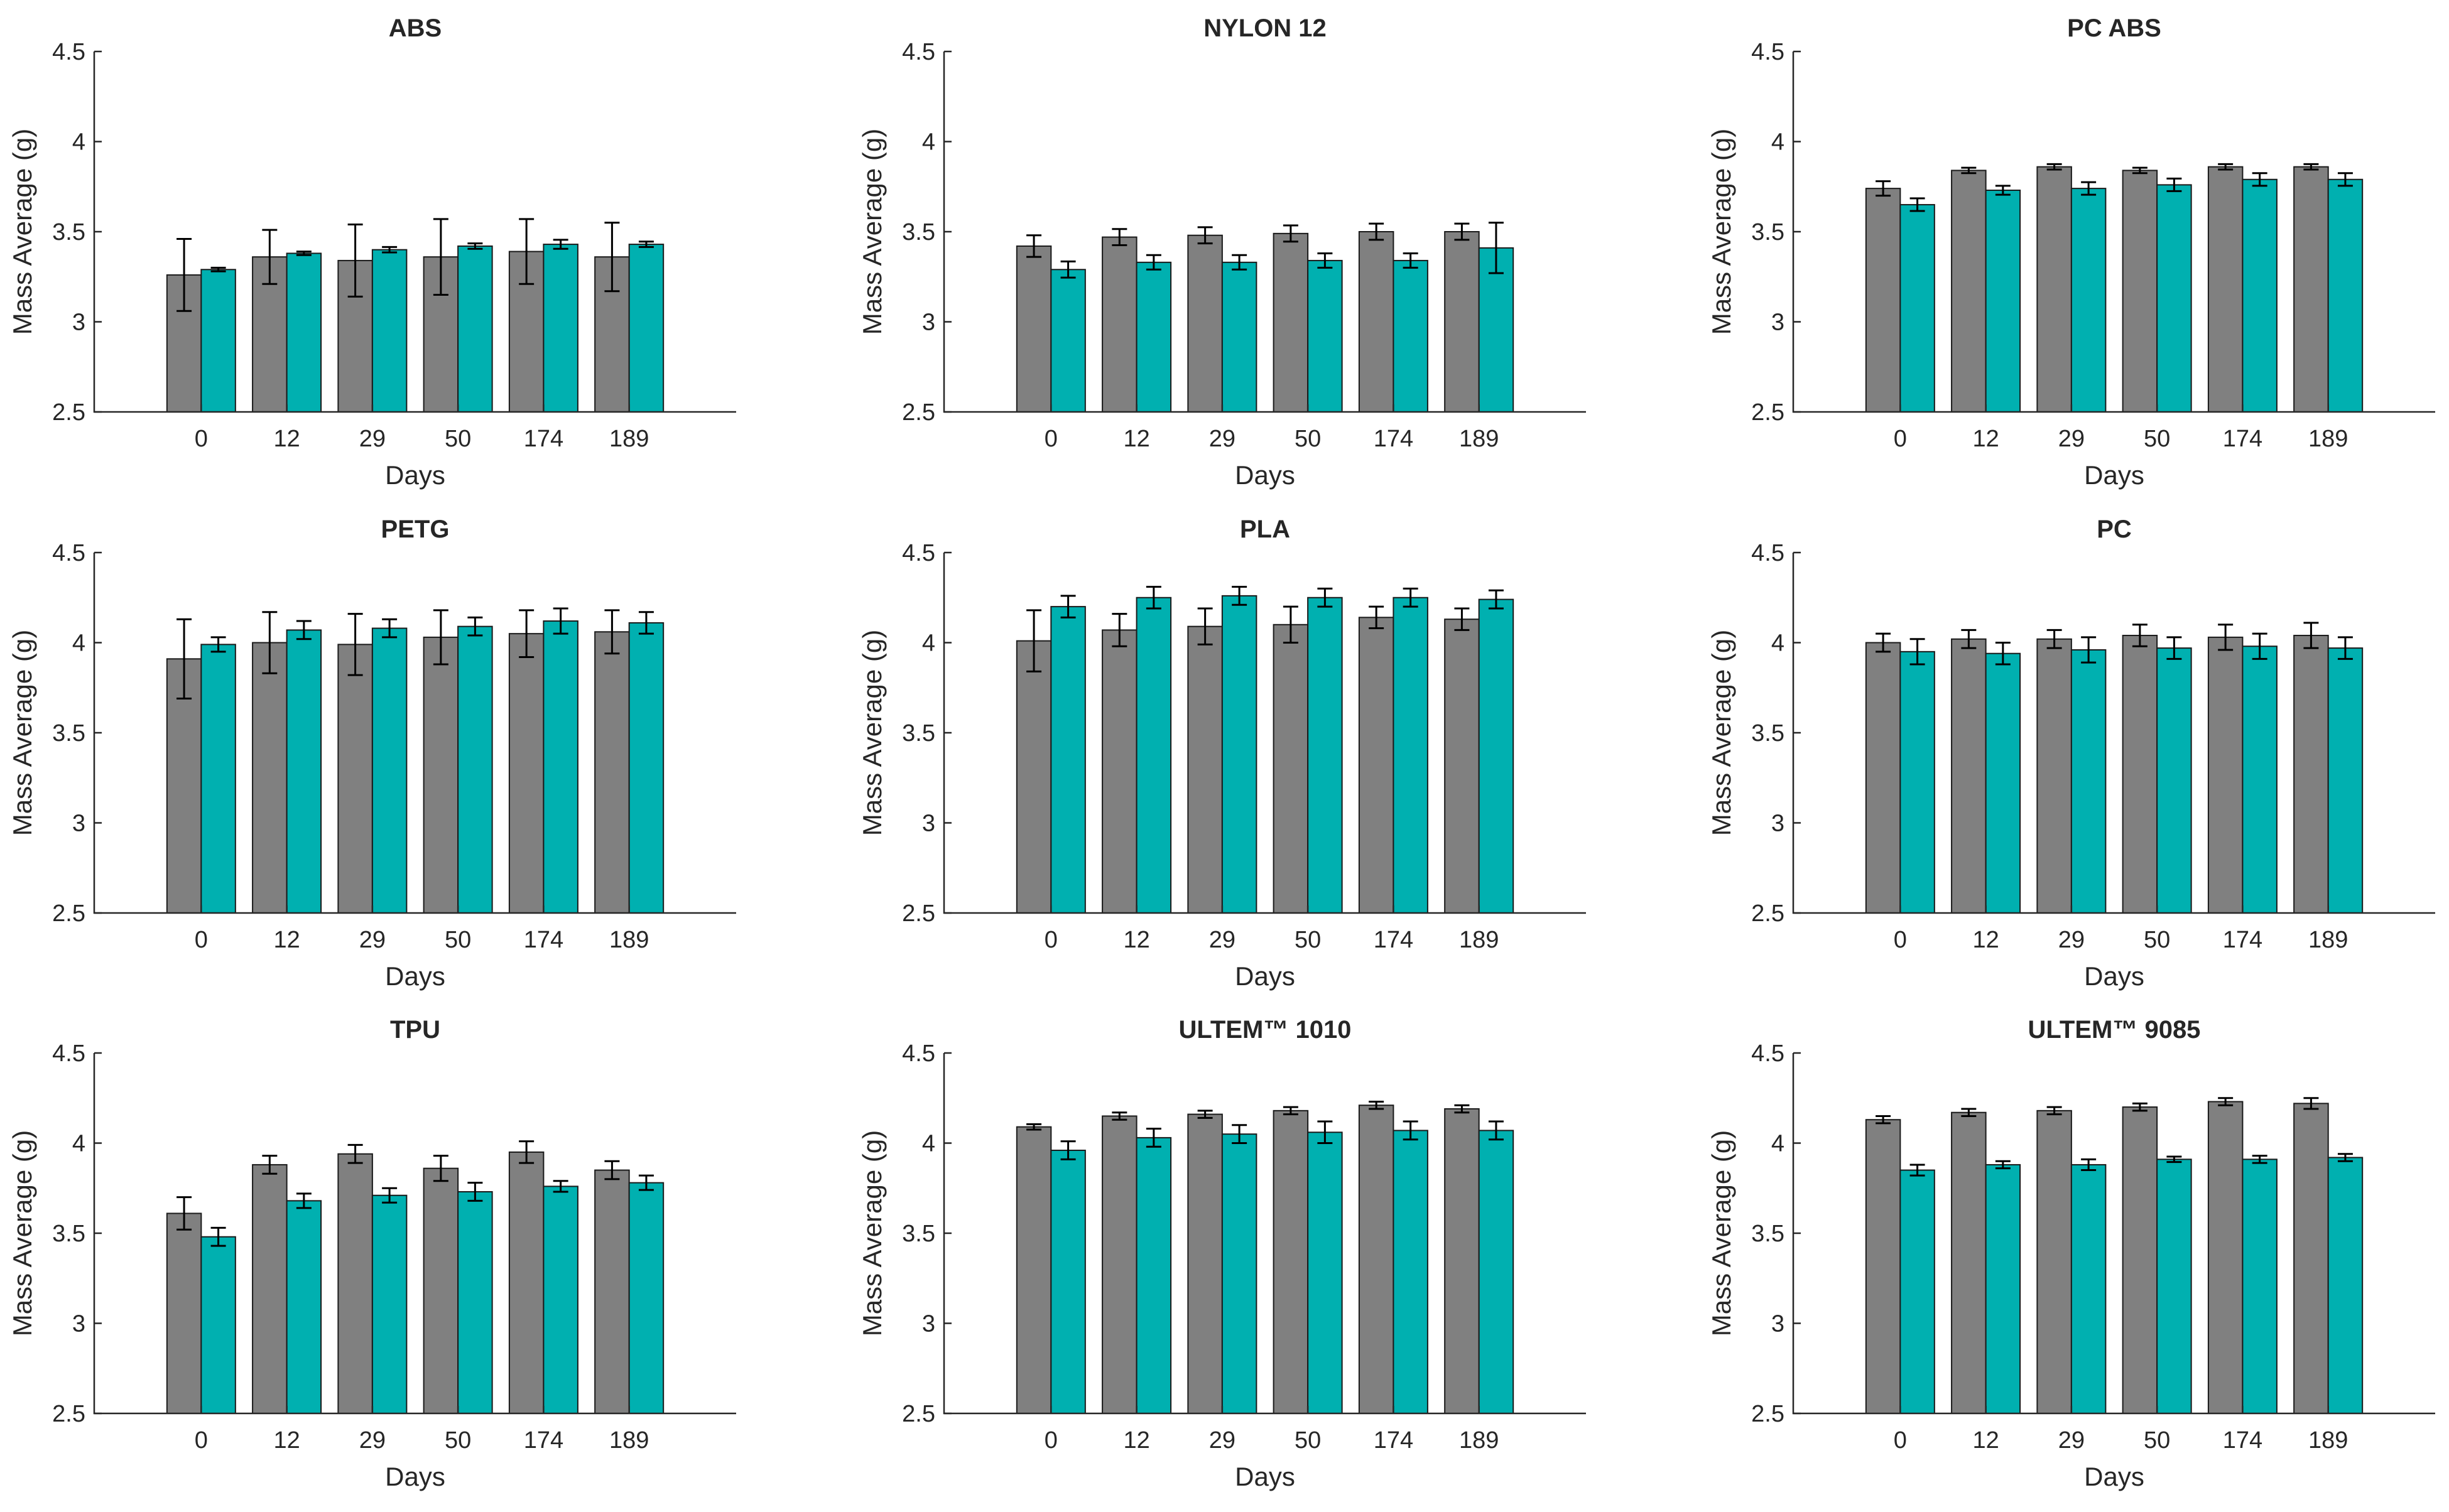 The height and width of the screenshot is (1512, 2449). Describe the element at coordinates (372, 439) in the screenshot. I see `xtick-label-abs: 29` at that location.